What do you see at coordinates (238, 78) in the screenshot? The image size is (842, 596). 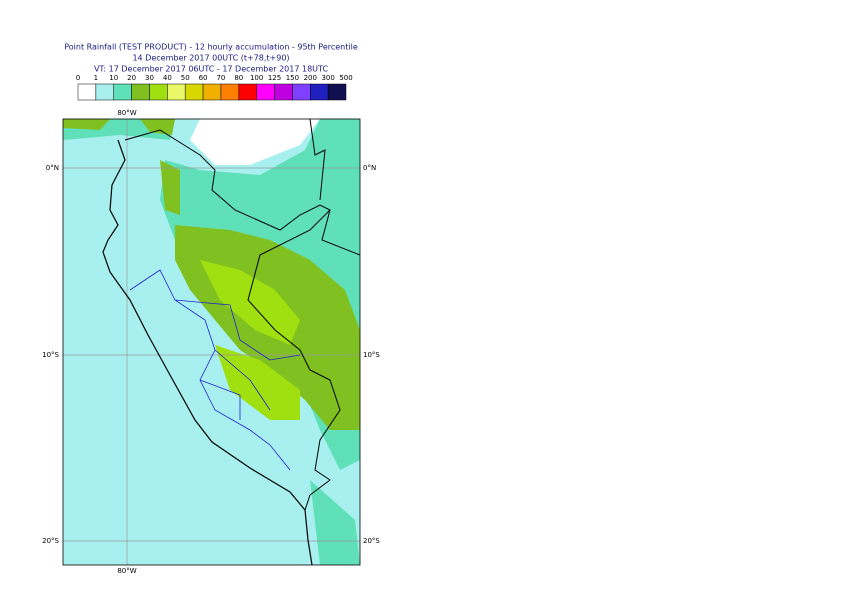 I see `legend-label: 80` at bounding box center [238, 78].